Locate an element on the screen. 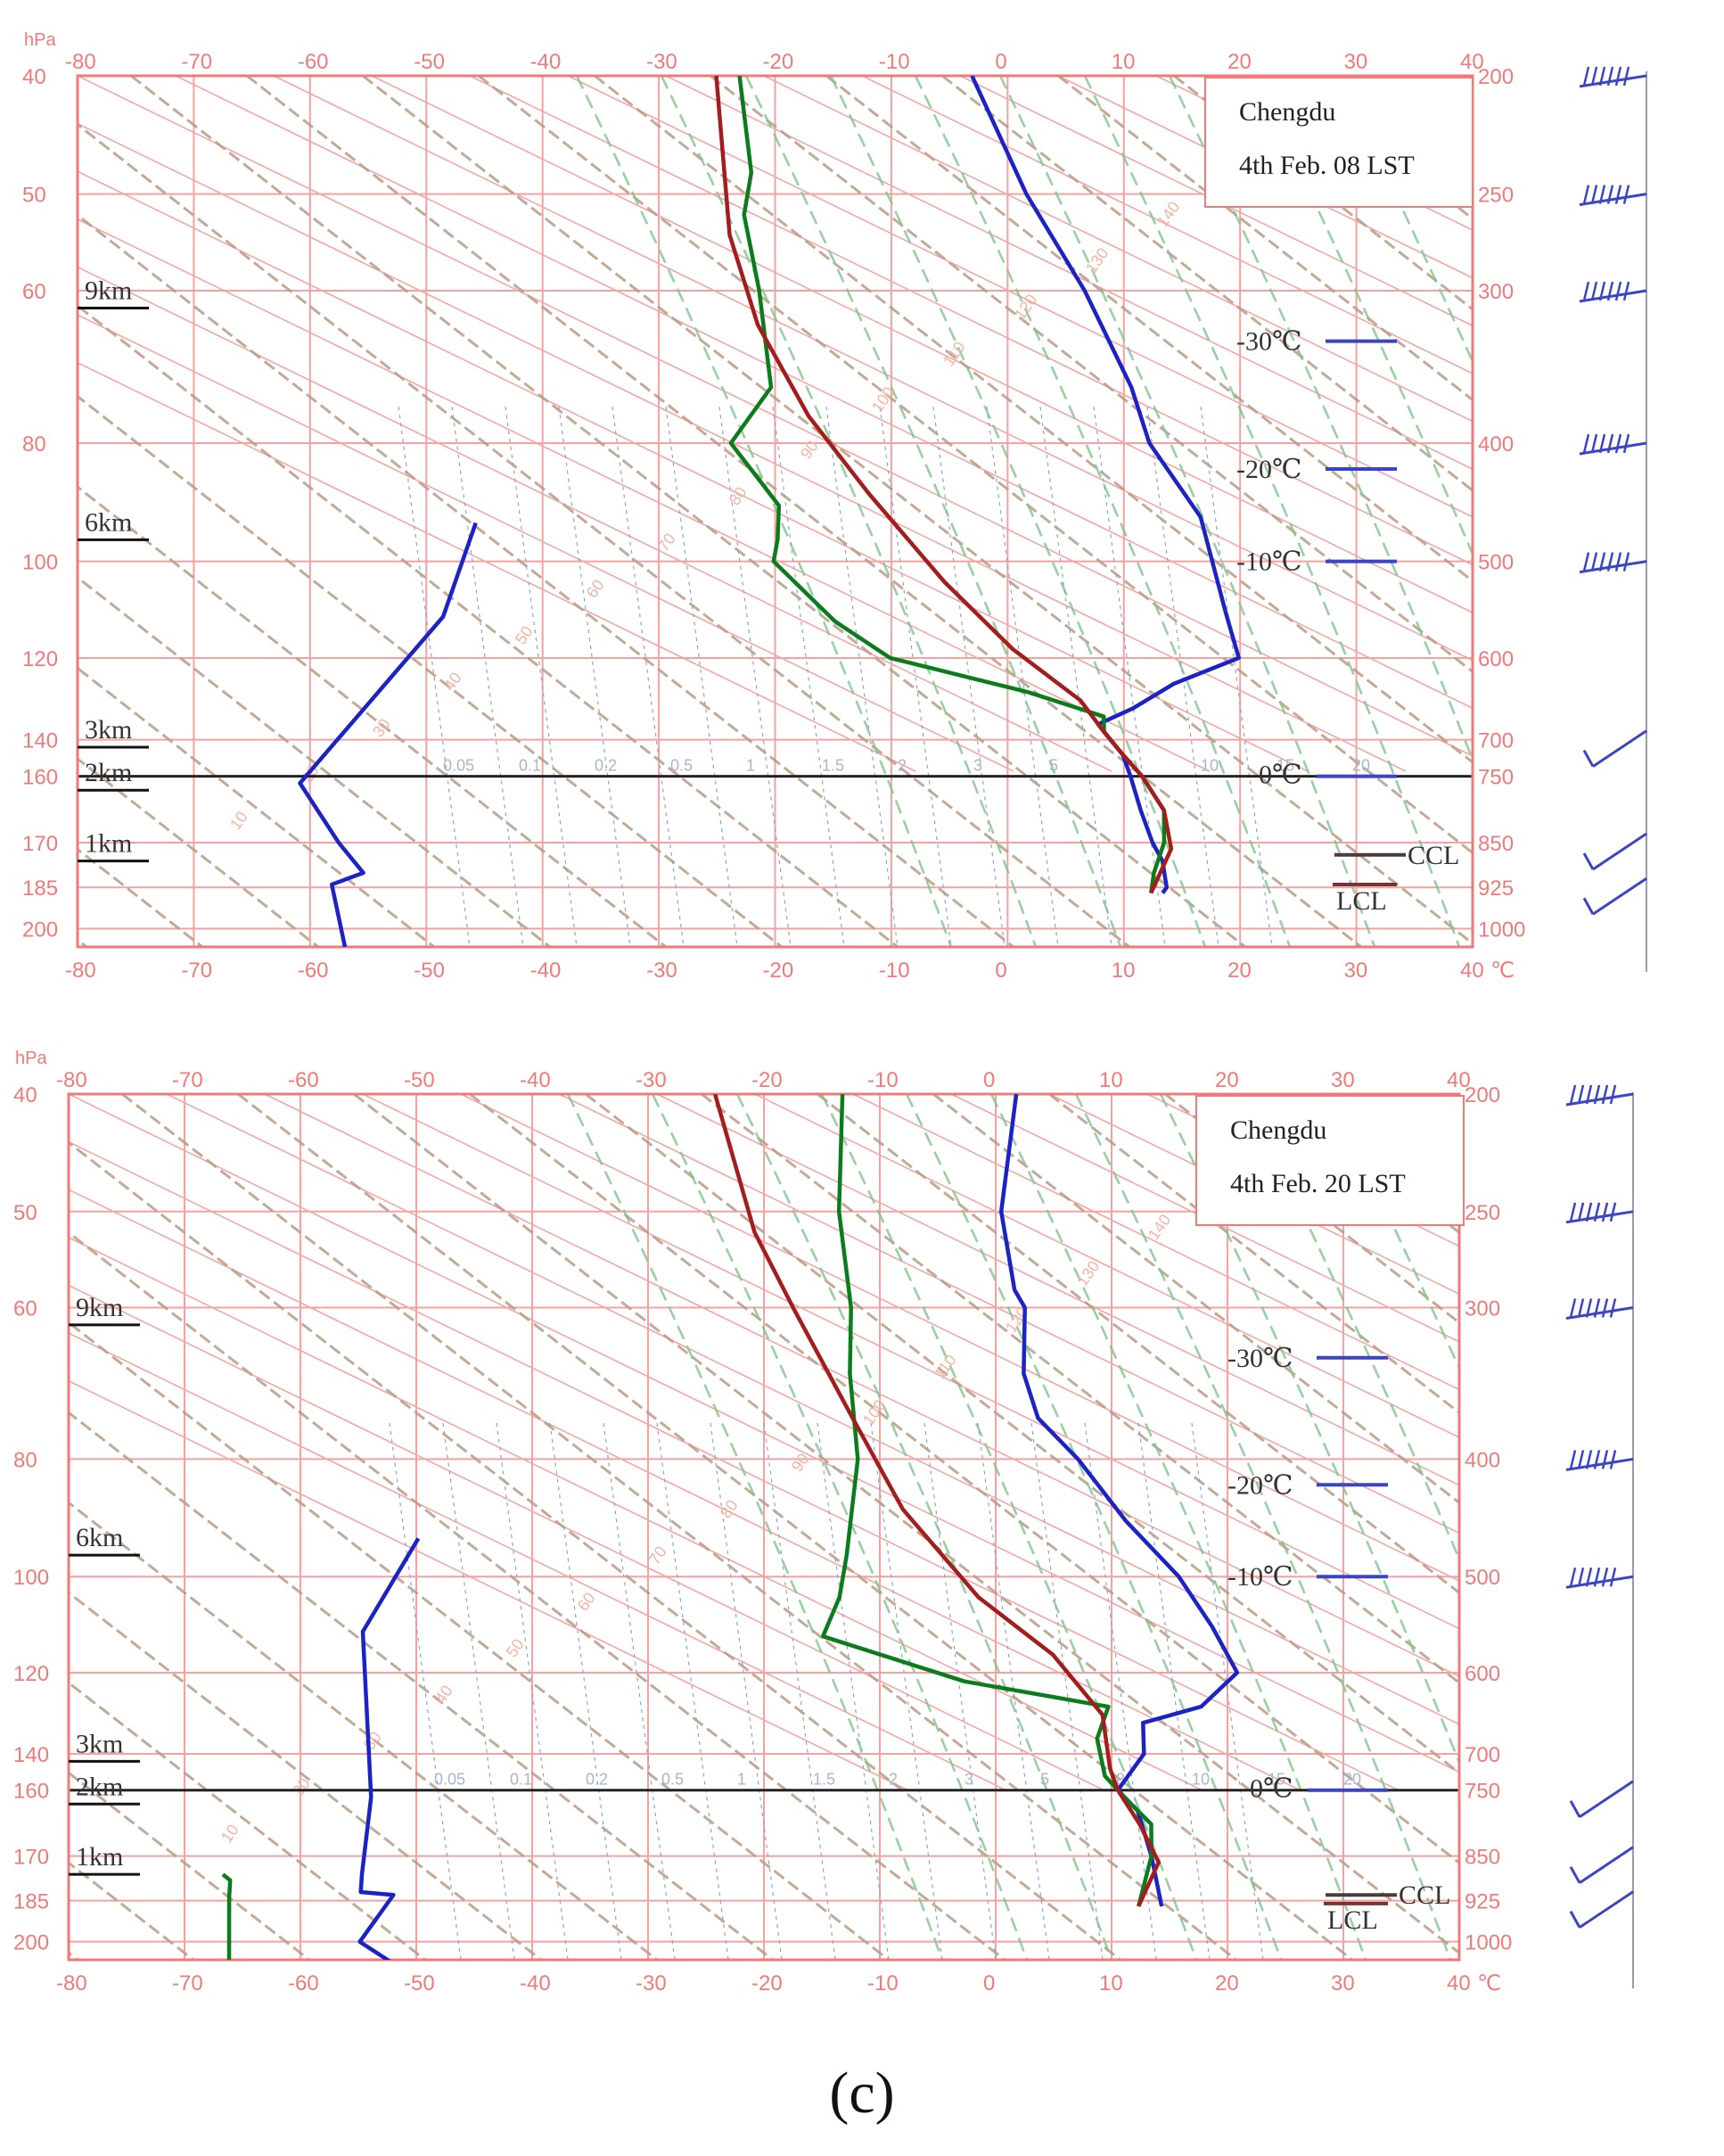 The width and height of the screenshot is (1724, 2156). mixing-ratio-label: 2 is located at coordinates (893, 1780).